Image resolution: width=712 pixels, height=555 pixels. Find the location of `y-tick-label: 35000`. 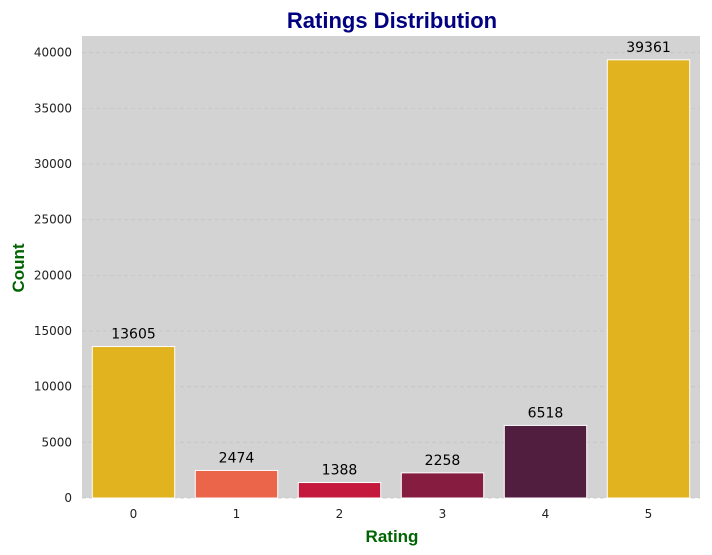

y-tick-label: 35000 is located at coordinates (53, 108).